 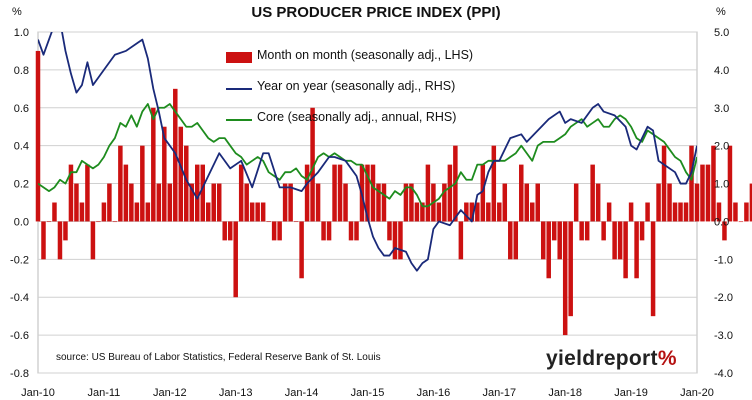 What do you see at coordinates (368, 393) in the screenshot?
I see `x-tick-label: Jan-15` at bounding box center [368, 393].